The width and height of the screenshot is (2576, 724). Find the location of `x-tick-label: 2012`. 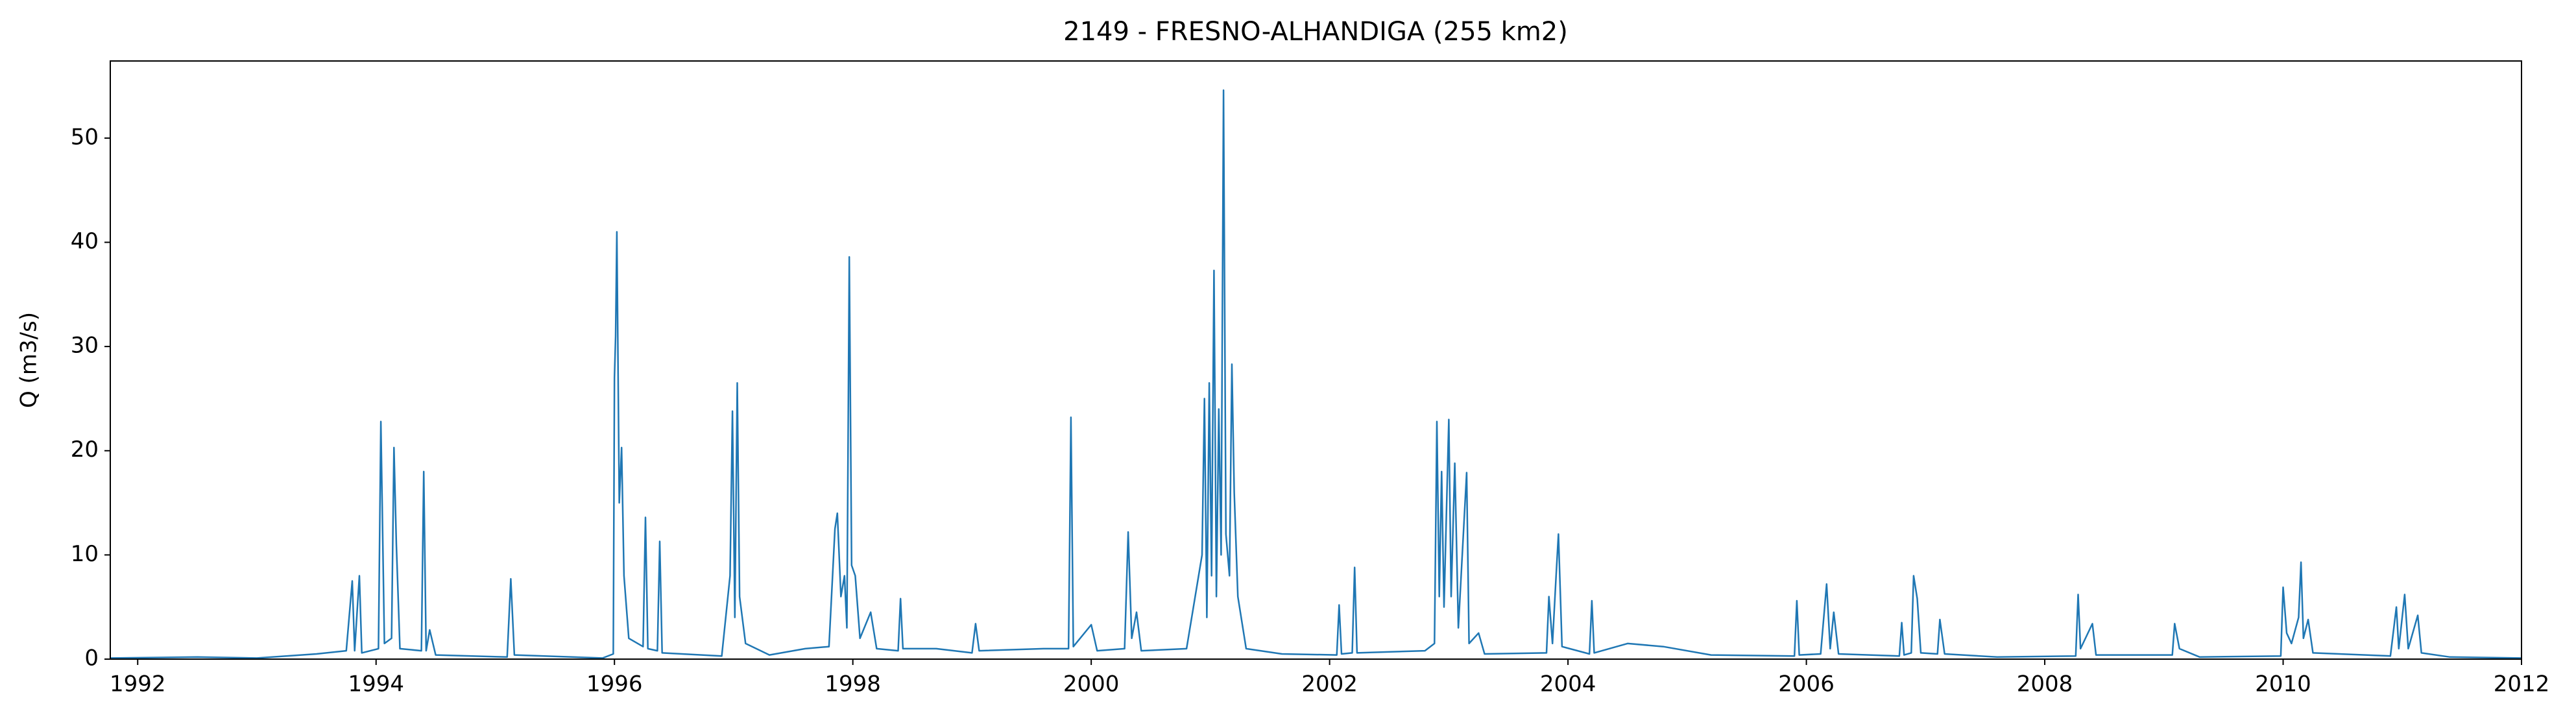

x-tick-label: 2012 is located at coordinates (2522, 684).